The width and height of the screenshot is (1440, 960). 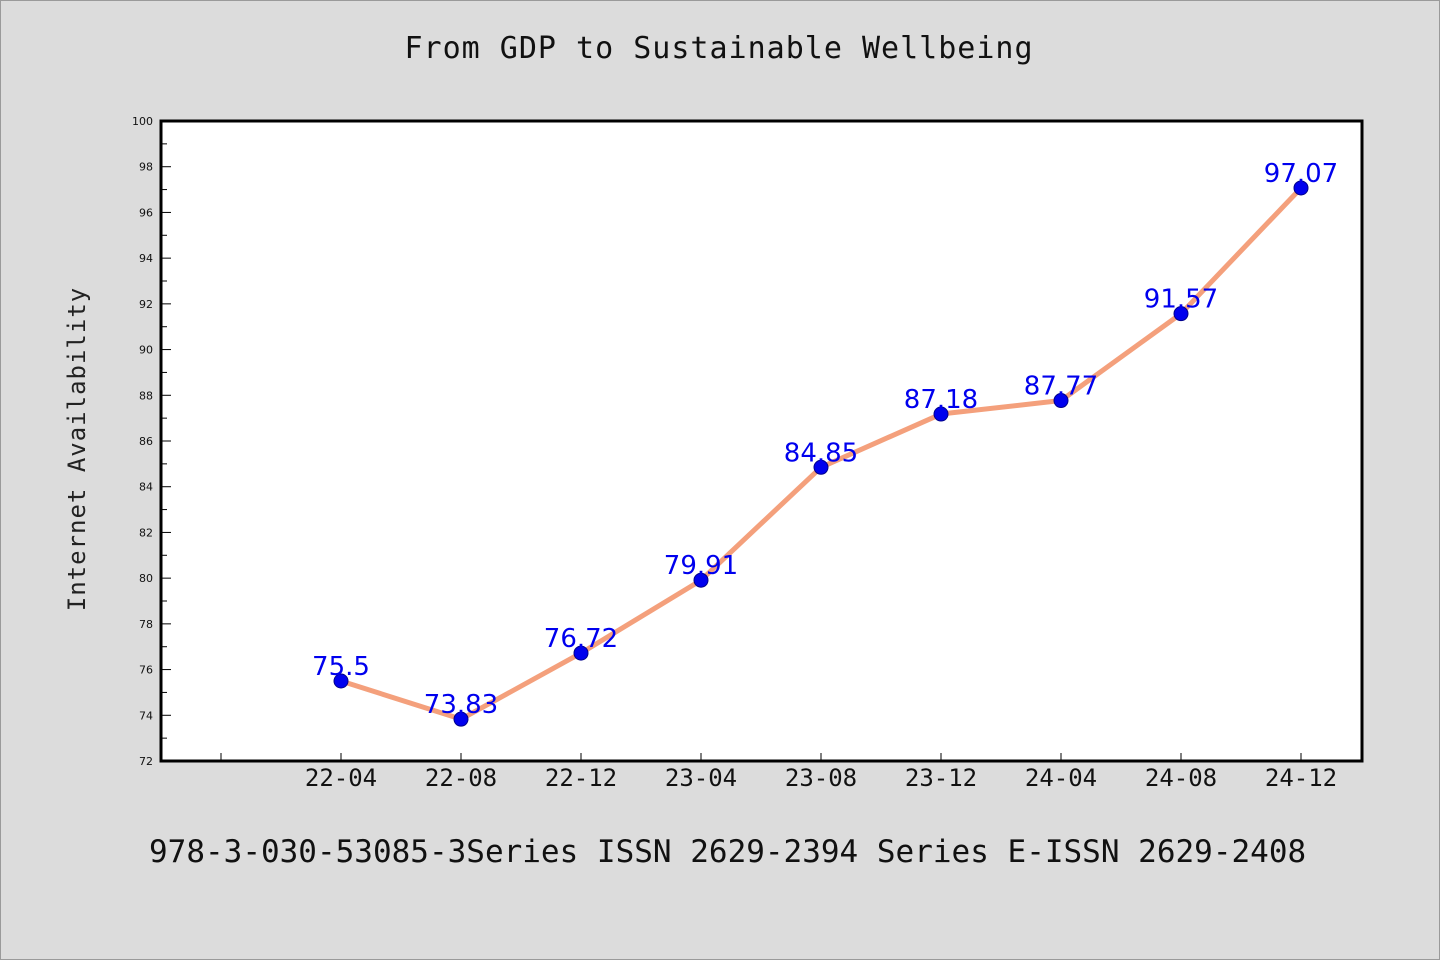 What do you see at coordinates (1181, 778) in the screenshot?
I see `x-tick-label: 24-08` at bounding box center [1181, 778].